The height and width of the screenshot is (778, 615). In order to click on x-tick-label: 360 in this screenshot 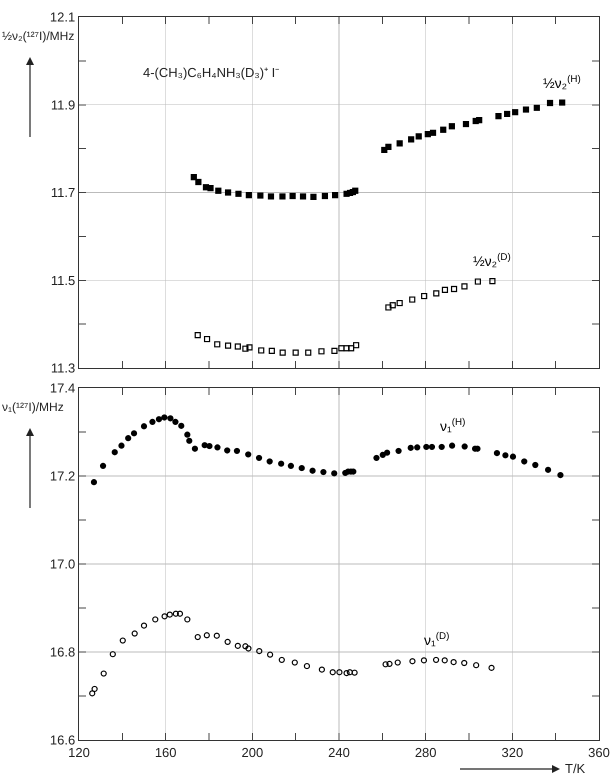, I will do `click(599, 752)`.